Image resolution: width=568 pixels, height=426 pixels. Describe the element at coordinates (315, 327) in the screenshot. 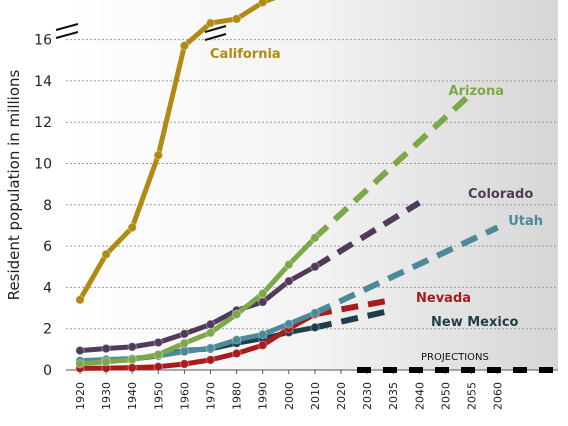

I see `new-mexico-point` at that location.